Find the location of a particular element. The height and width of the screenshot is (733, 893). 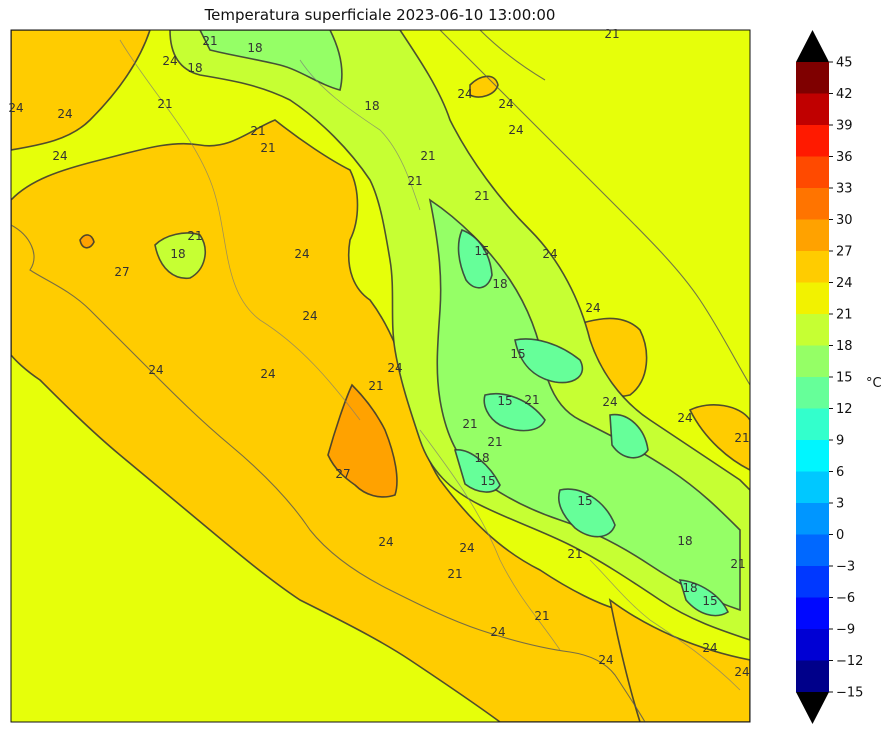

colorbar-tick-label: 15 is located at coordinates (844, 378).